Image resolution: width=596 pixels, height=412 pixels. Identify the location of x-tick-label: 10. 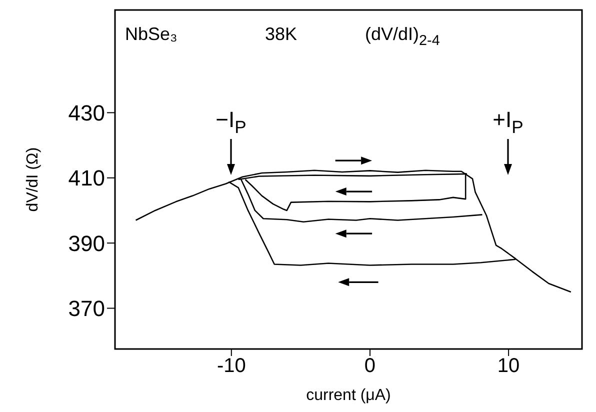
(508, 366).